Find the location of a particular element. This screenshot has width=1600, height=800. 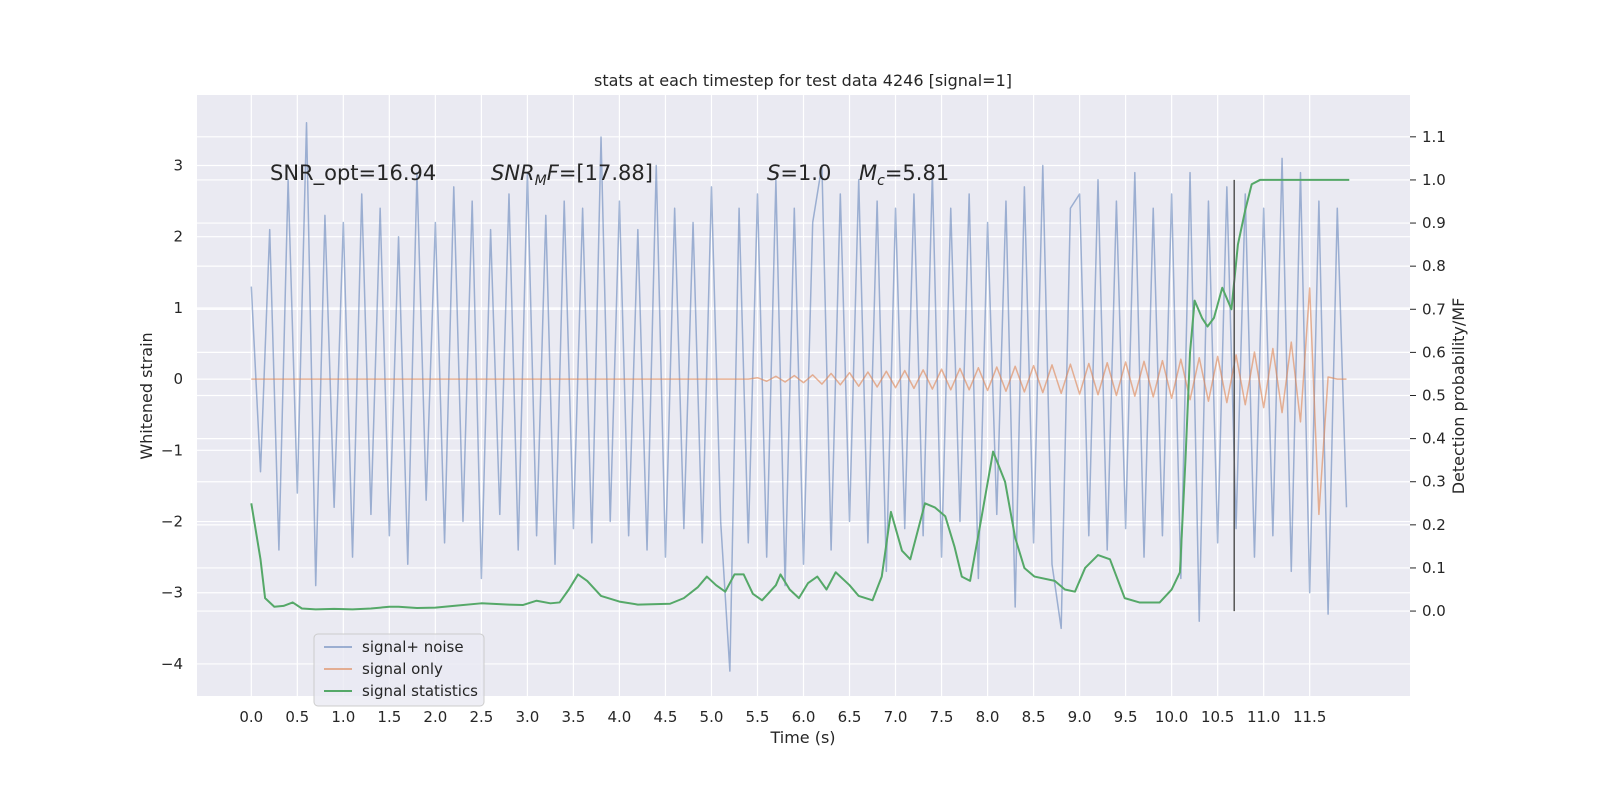

x-tick-label: 8.0 is located at coordinates (988, 717).